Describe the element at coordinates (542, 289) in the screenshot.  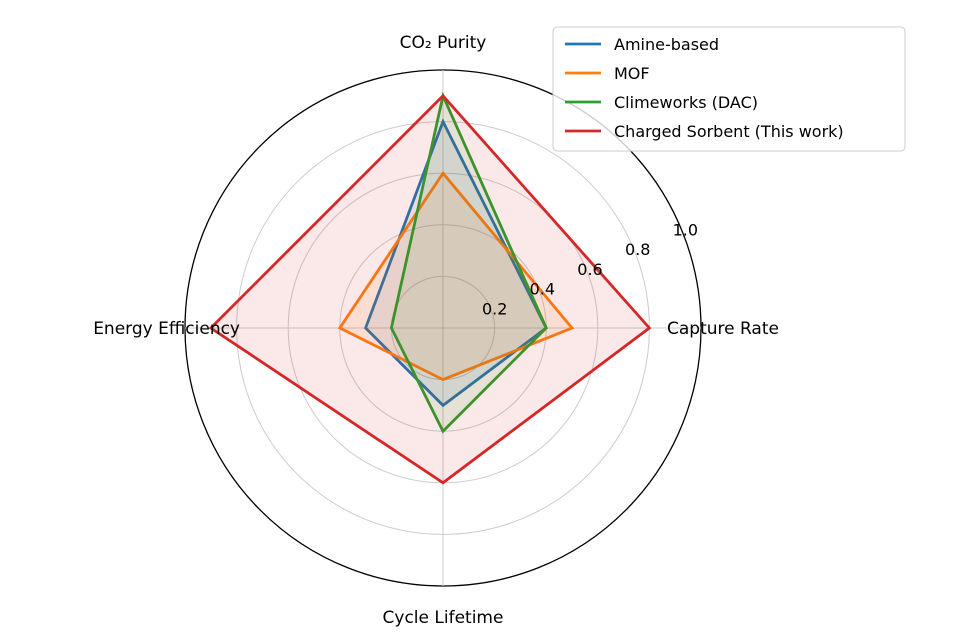
I see `radial-tick-label: 0.4` at that location.